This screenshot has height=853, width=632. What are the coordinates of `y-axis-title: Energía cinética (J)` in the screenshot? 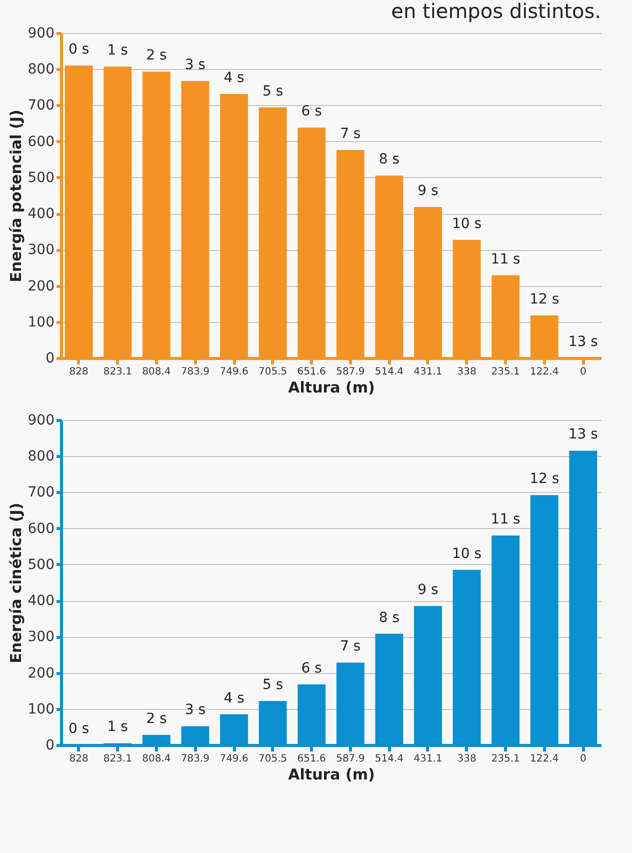 It's located at (15, 583).